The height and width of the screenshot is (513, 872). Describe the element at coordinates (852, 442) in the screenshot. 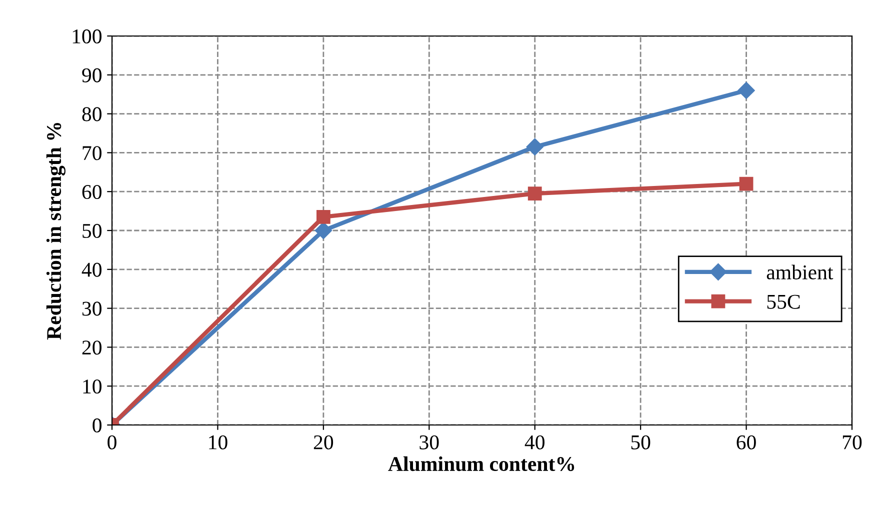

I see `x-tick-label: 70` at that location.